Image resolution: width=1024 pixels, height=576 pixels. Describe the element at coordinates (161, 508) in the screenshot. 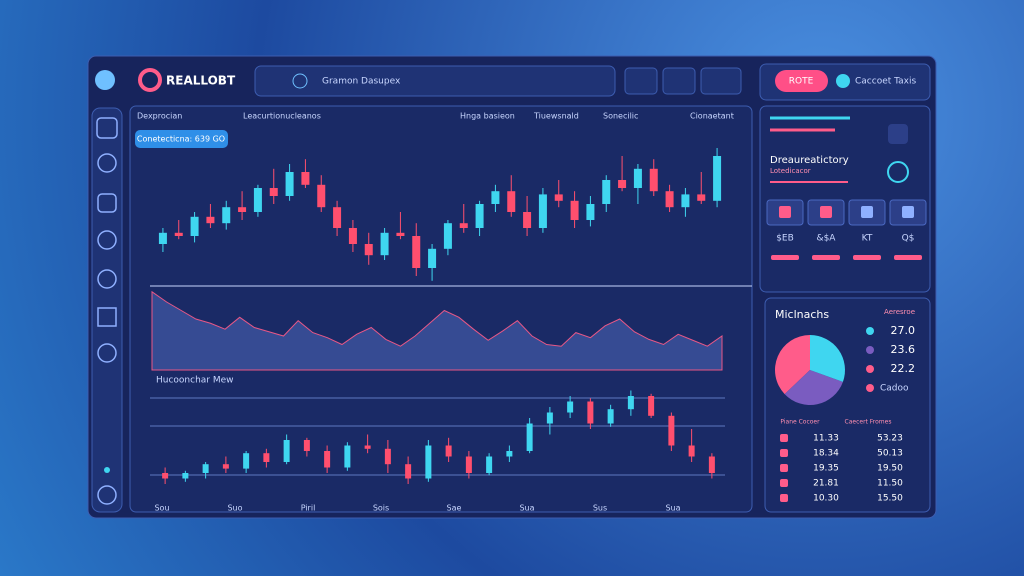

I see `x-tick-label: Sou` at that location.